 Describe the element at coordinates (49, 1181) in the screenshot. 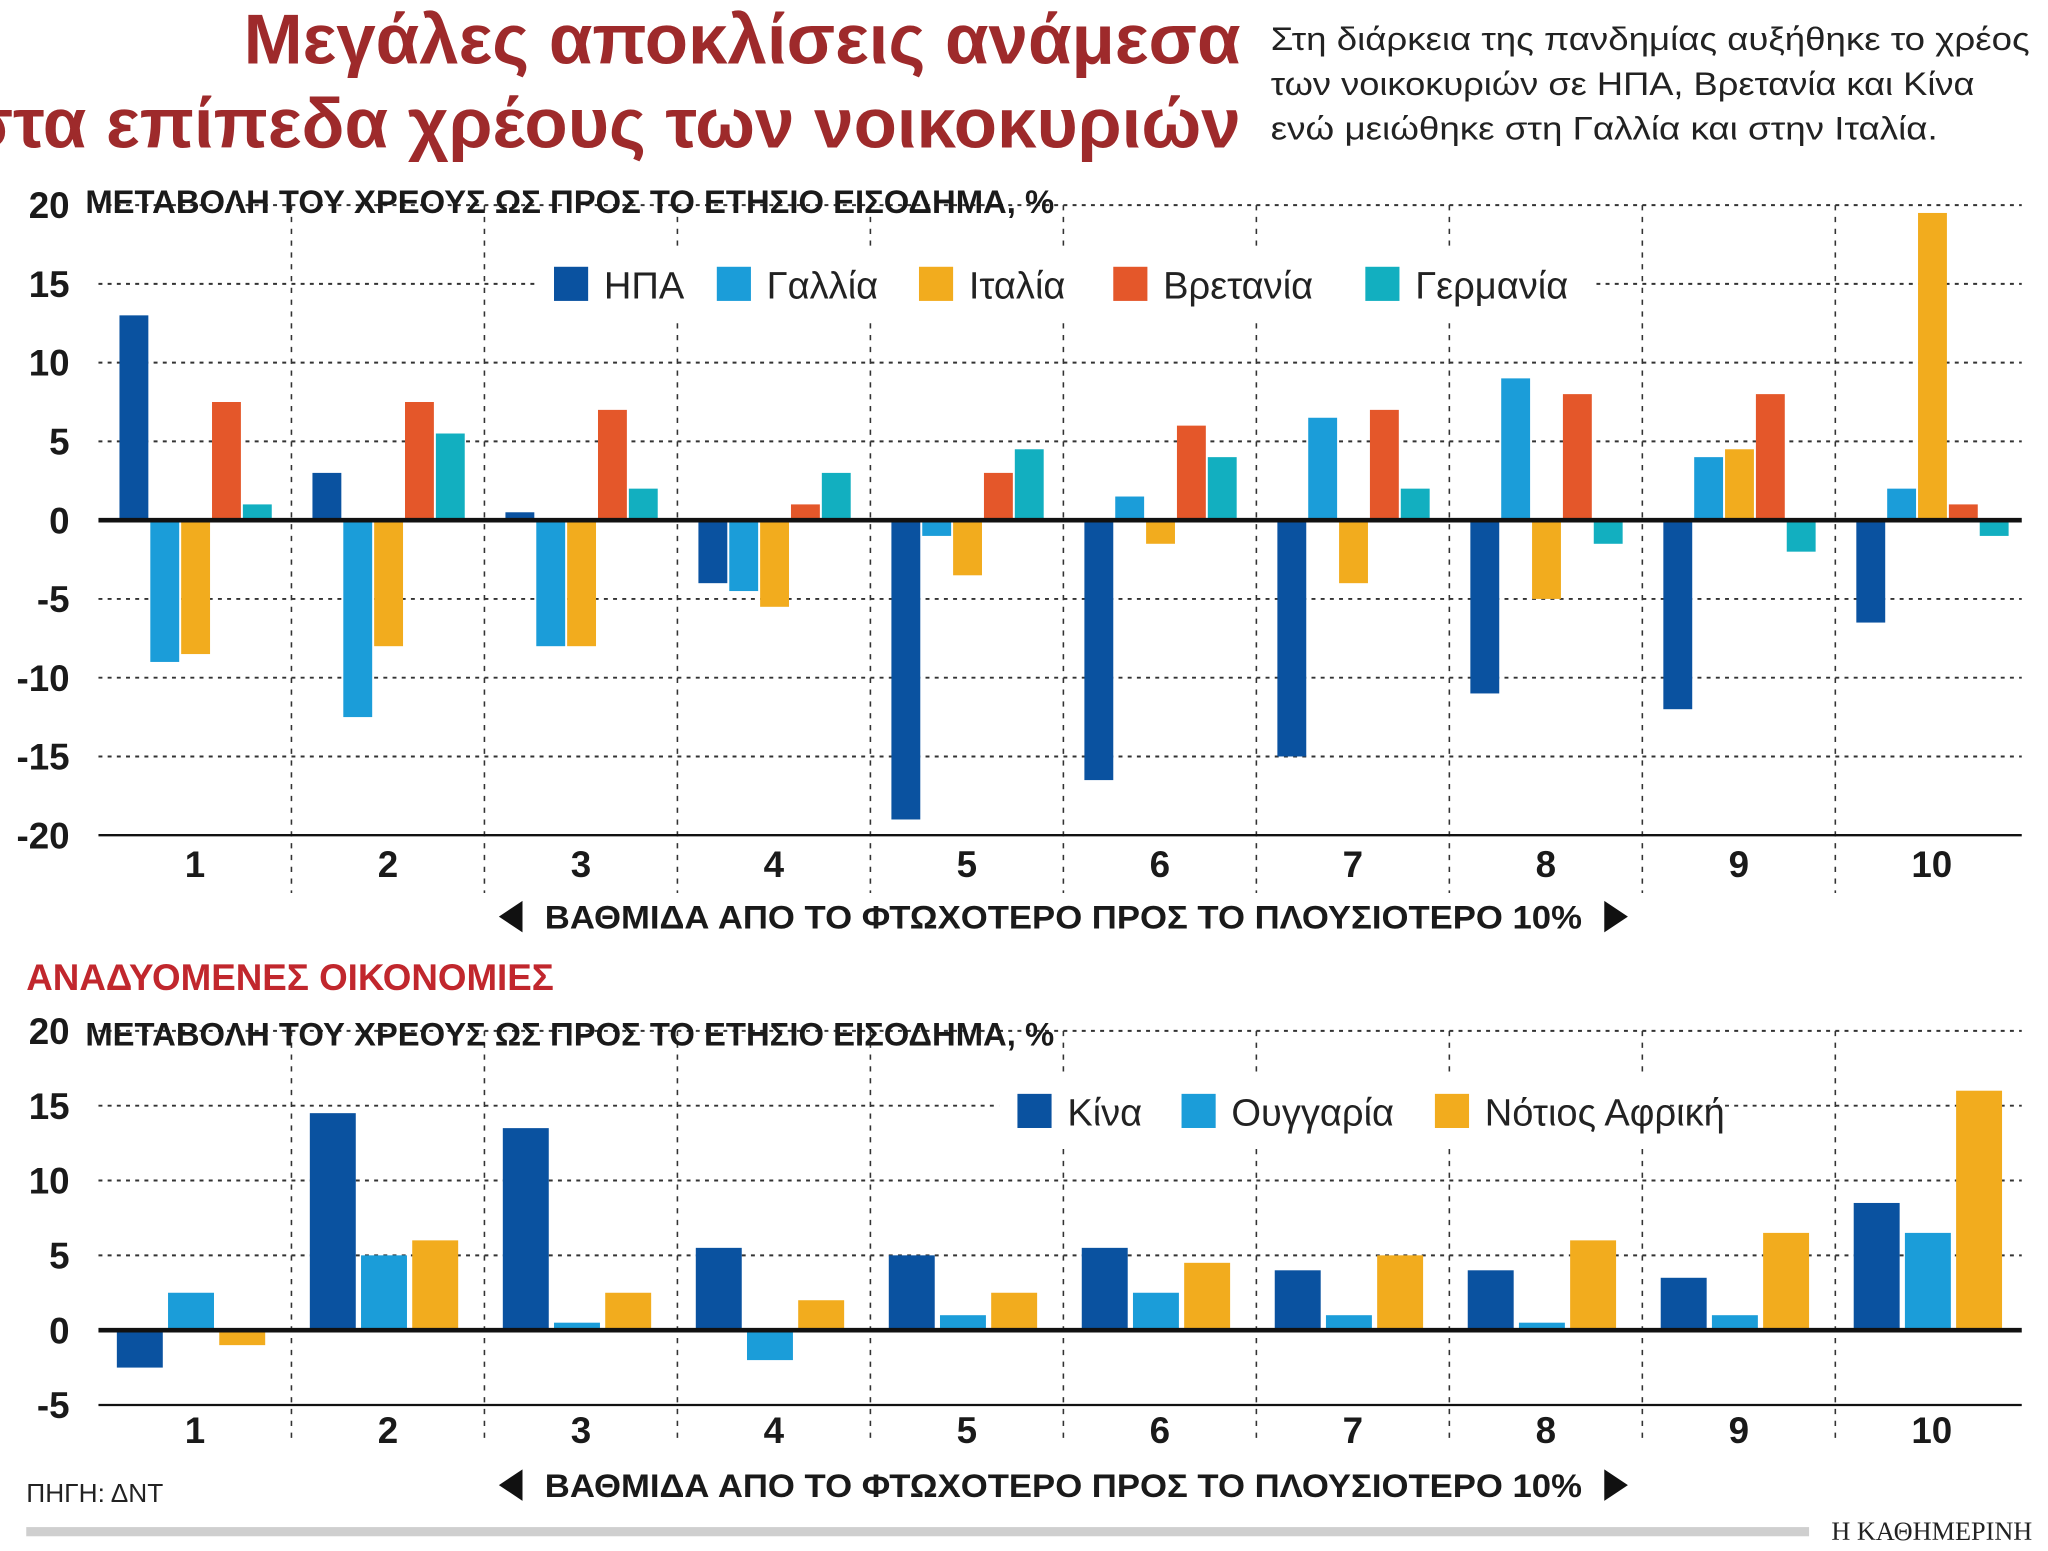

I see `y-tick-label: 10` at that location.